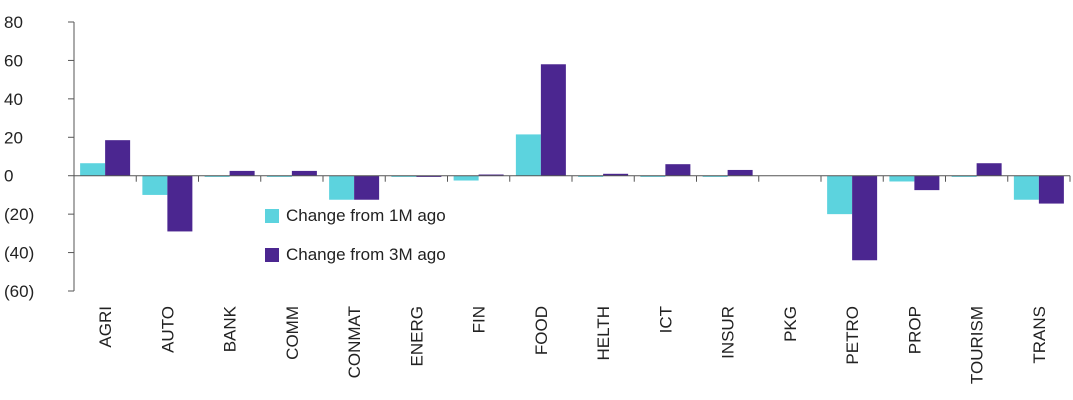 The width and height of the screenshot is (1073, 400). I want to click on y-tick-label: 20, so click(13, 137).